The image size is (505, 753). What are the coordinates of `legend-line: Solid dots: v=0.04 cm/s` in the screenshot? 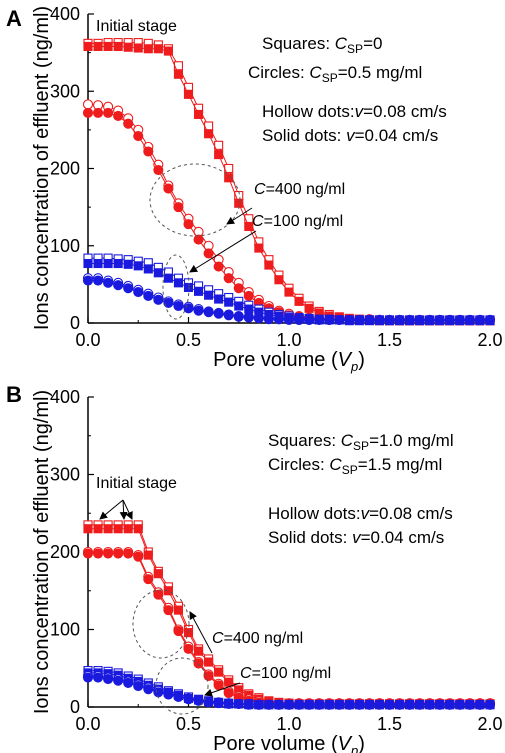 It's located at (356, 537).